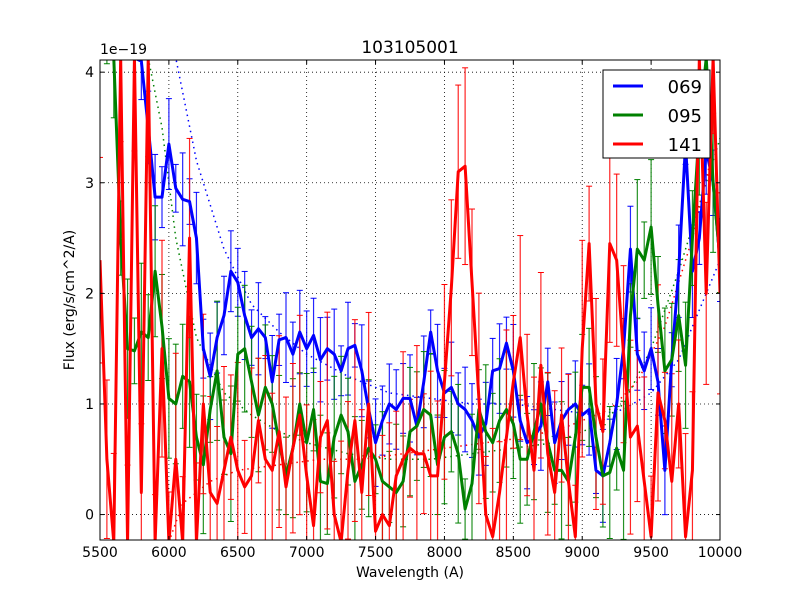  Describe the element at coordinates (89, 184) in the screenshot. I see `y-tick-label: 3` at that location.